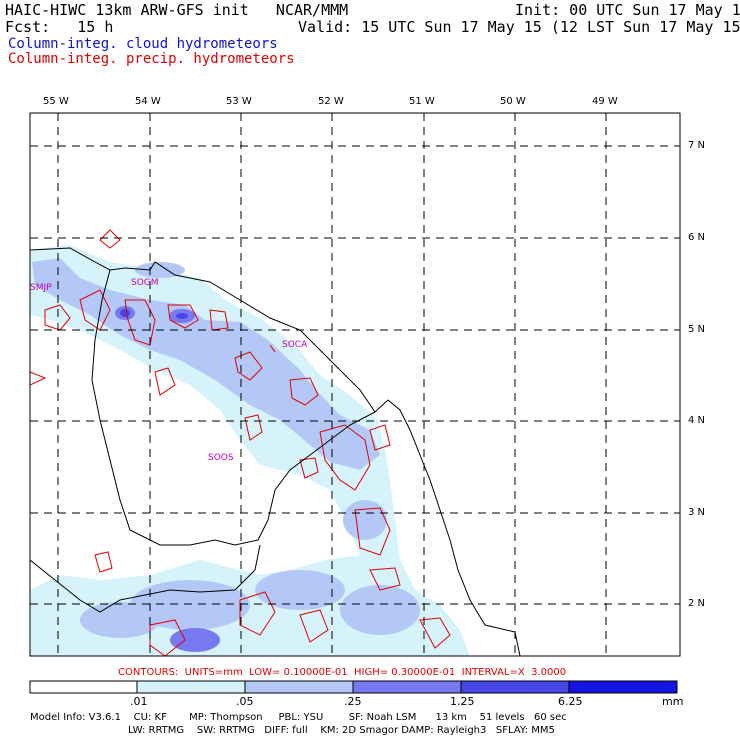 The width and height of the screenshot is (740, 740). Describe the element at coordinates (697, 603) in the screenshot. I see `lat-label: 2 N` at that location.